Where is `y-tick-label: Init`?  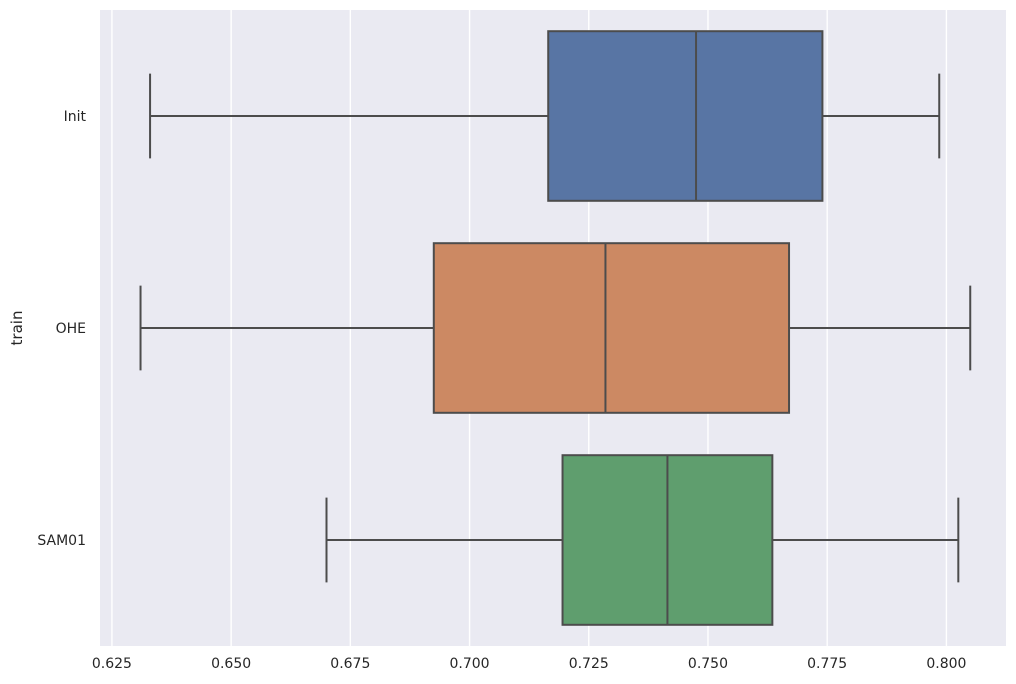
y-tick-label: Init is located at coordinates (75, 117).